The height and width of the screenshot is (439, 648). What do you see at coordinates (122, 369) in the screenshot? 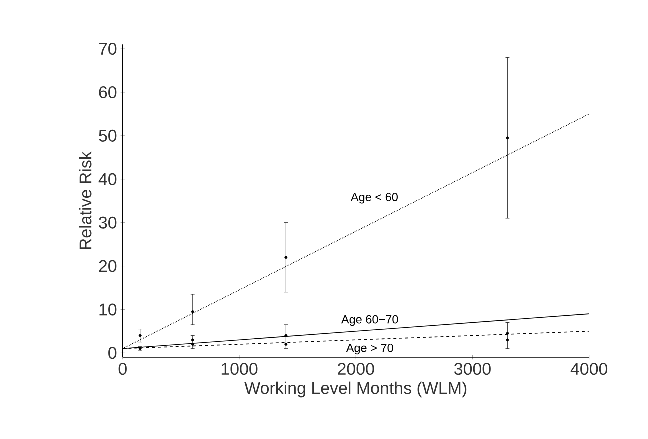
I see `x-tick-label: 0` at bounding box center [122, 369].